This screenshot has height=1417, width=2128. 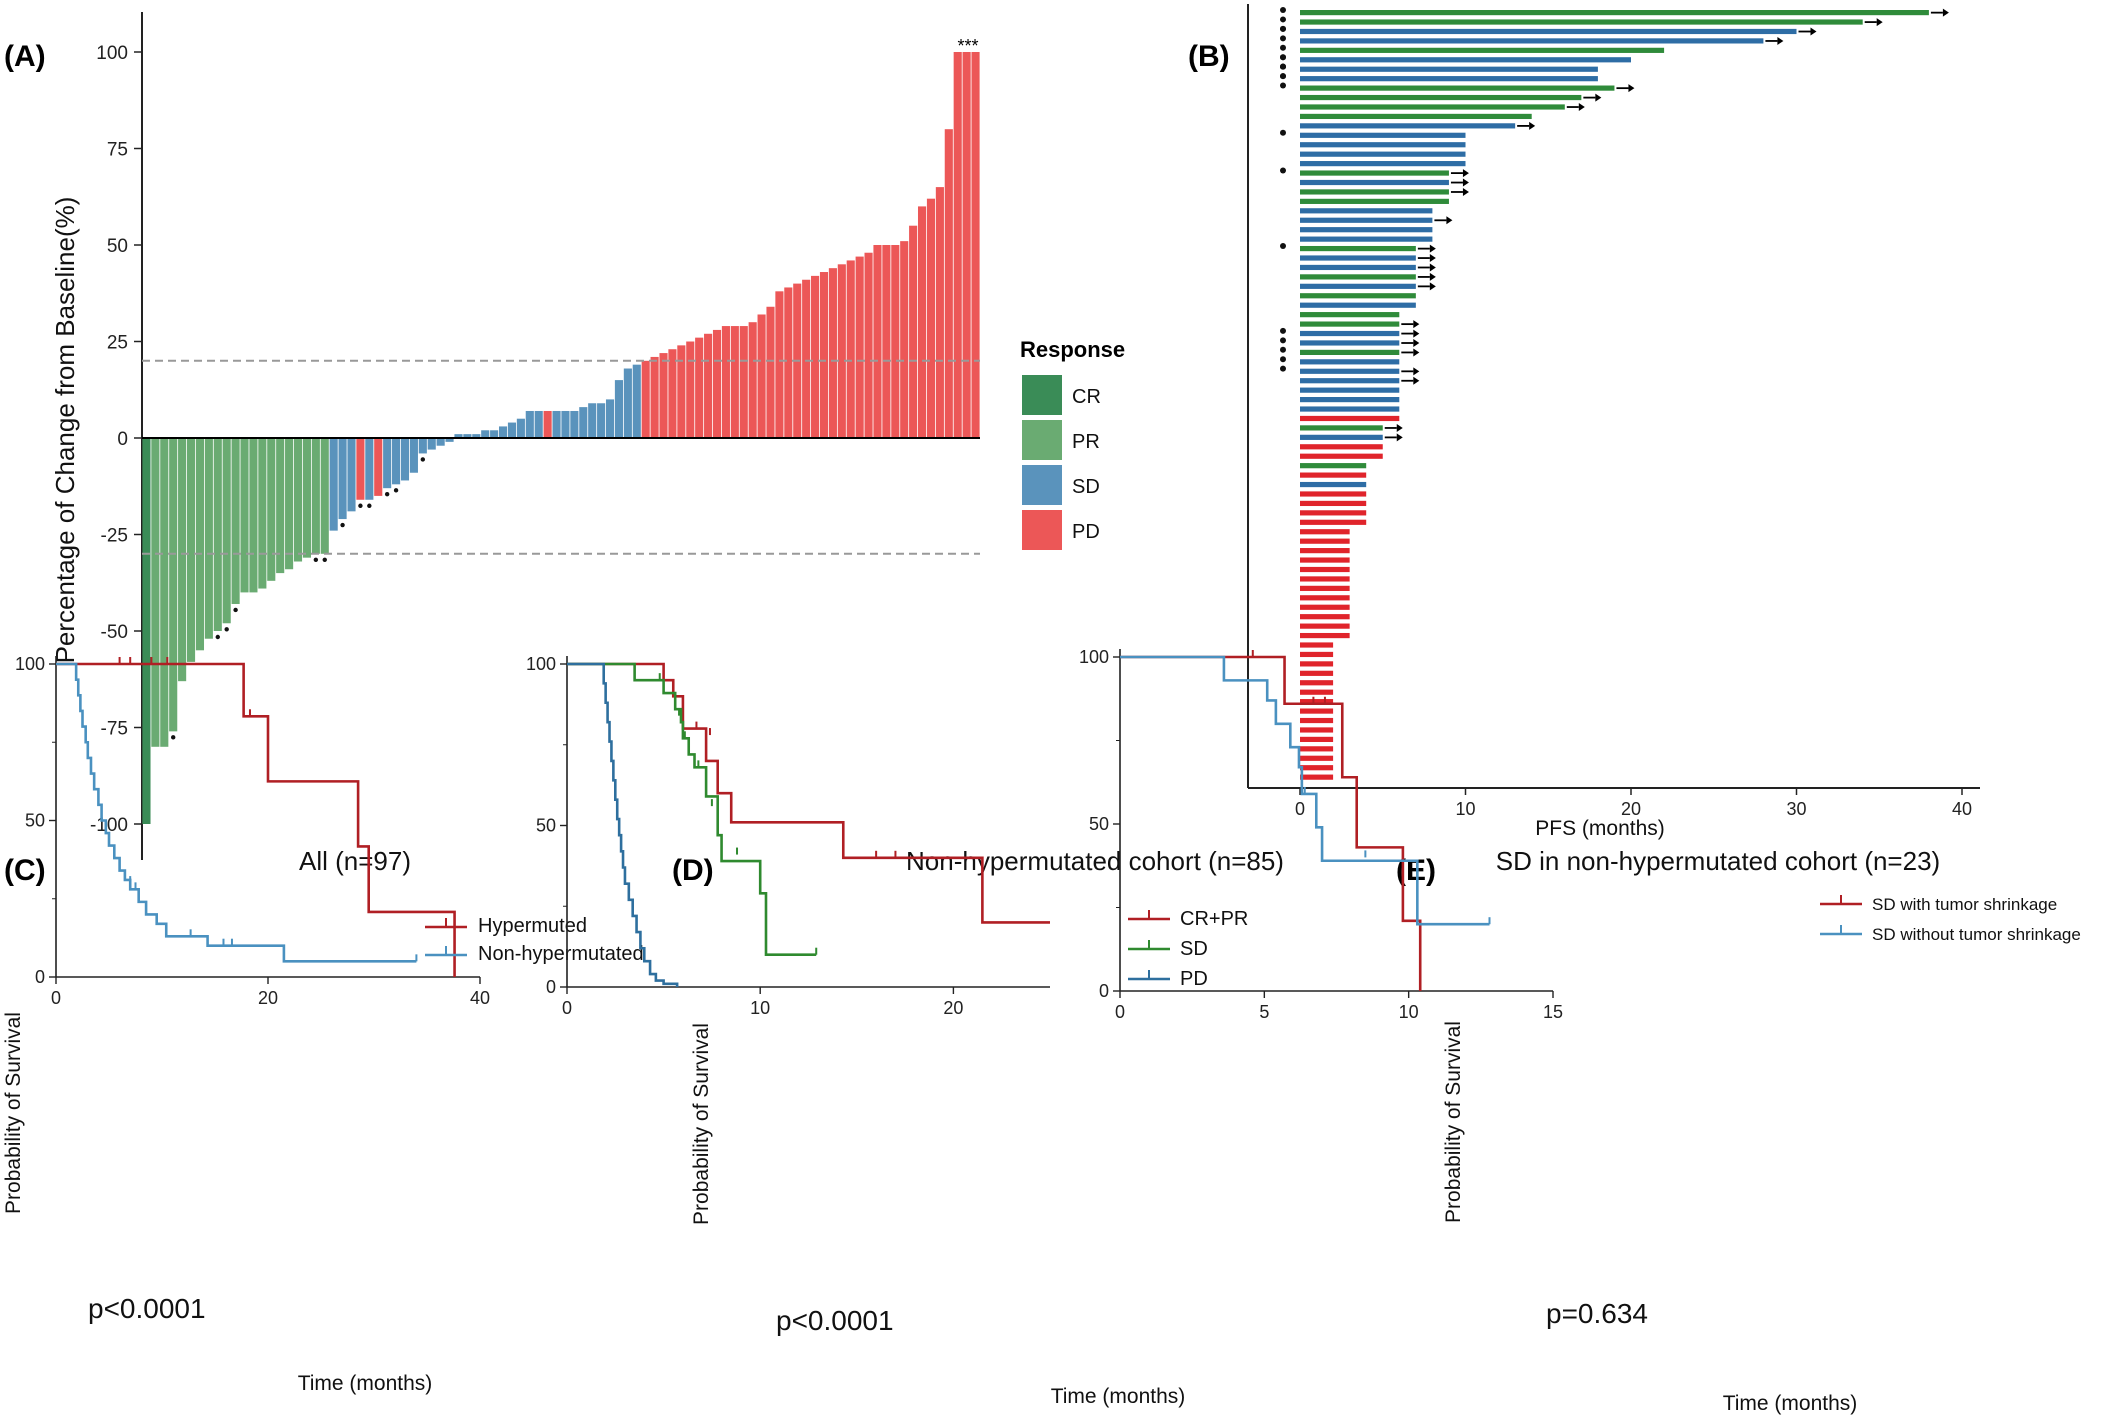 I want to click on swimmer-xtick-label: 10, so click(x=1465, y=809).